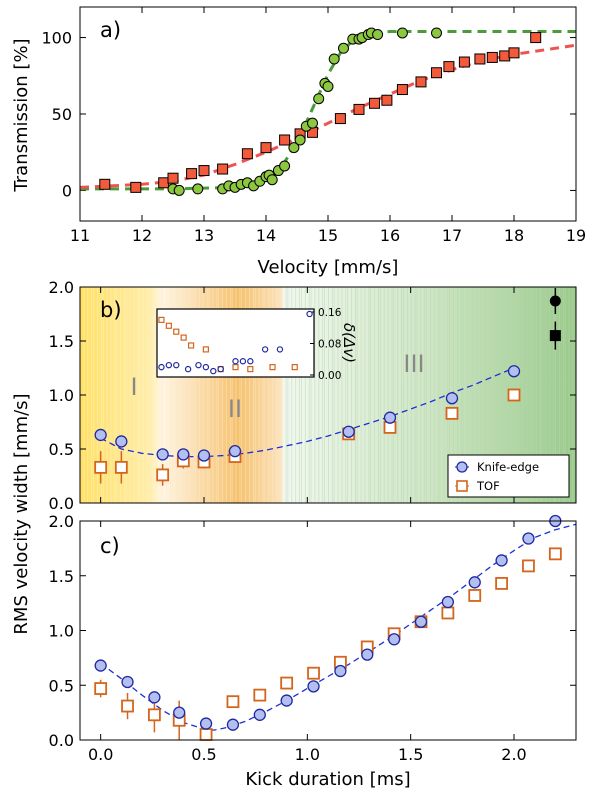 Image resolution: width=589 pixels, height=791 pixels. Describe the element at coordinates (21, 115) in the screenshot. I see `panel-a-ylabel: Transmission [%]` at that location.